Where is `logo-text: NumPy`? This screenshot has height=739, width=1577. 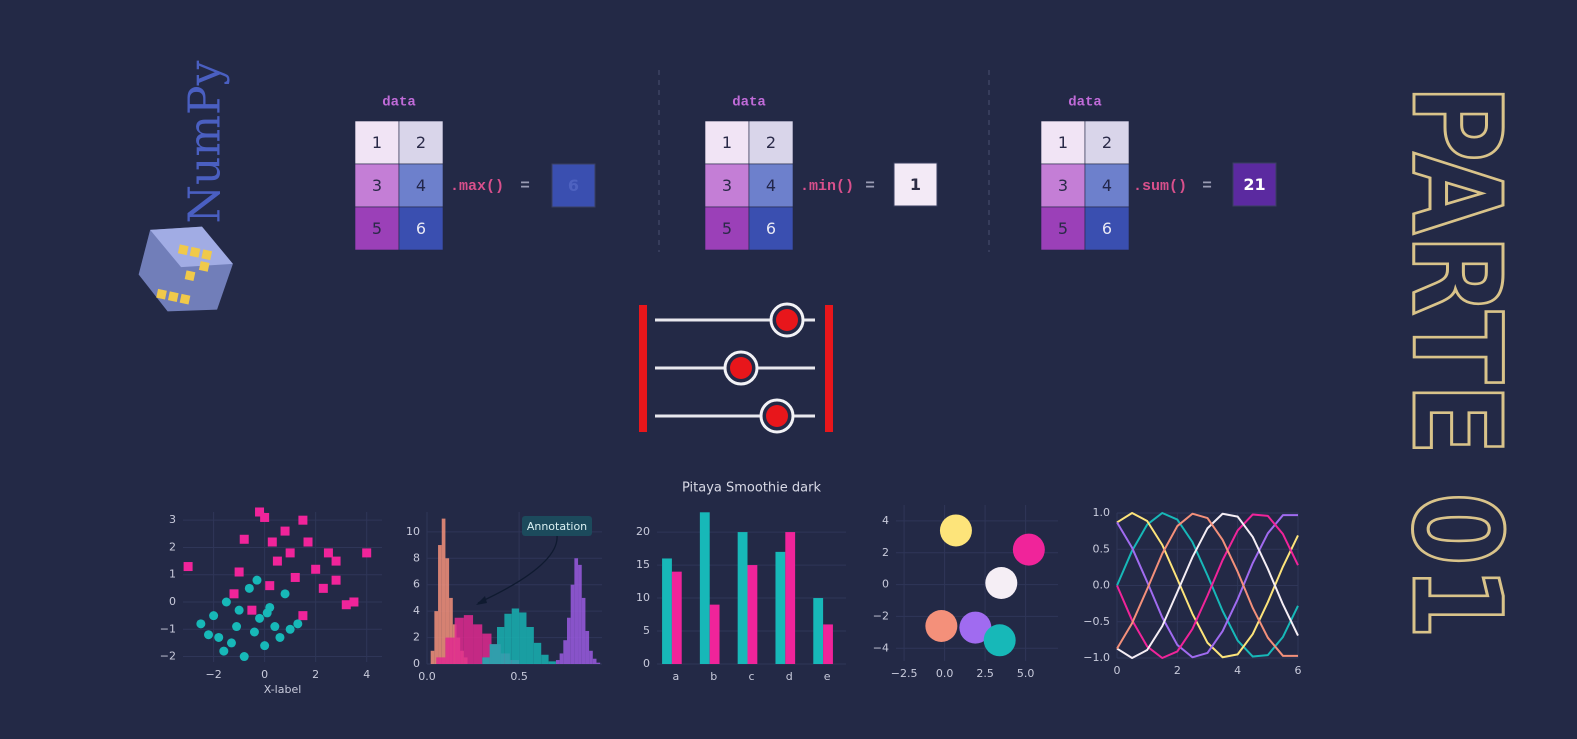 logo-text: NumPy is located at coordinates (205, 141).